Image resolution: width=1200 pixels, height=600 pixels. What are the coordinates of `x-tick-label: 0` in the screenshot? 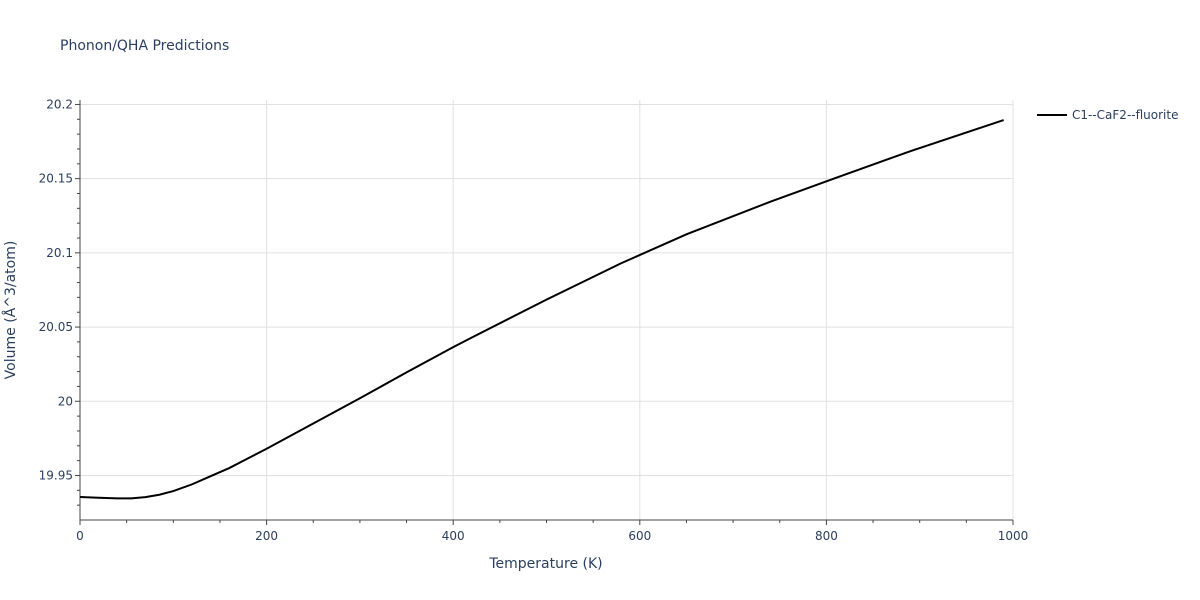 It's located at (80, 536).